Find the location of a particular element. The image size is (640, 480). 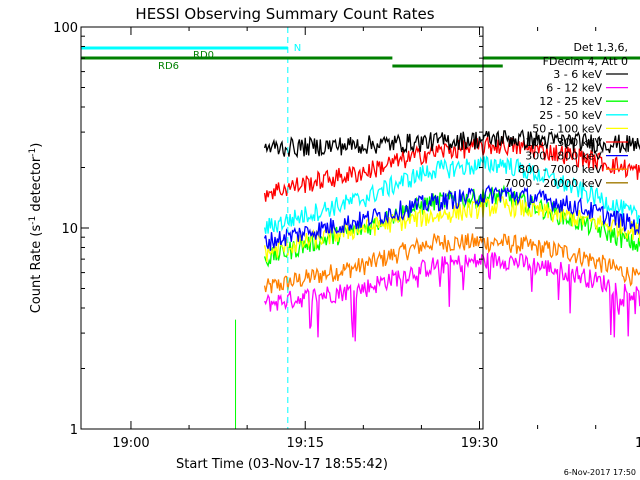

x-tick-label: 19:15 is located at coordinates (305, 443).